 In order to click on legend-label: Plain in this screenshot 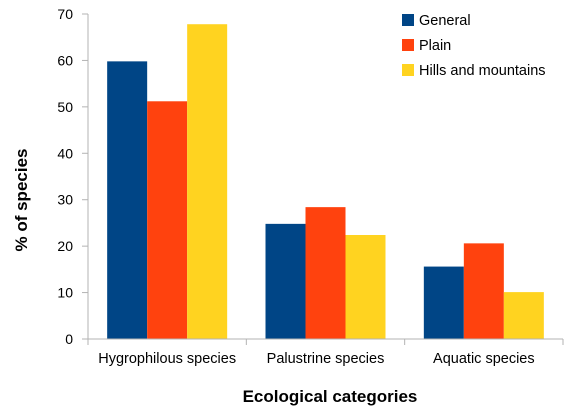, I will do `click(435, 46)`.